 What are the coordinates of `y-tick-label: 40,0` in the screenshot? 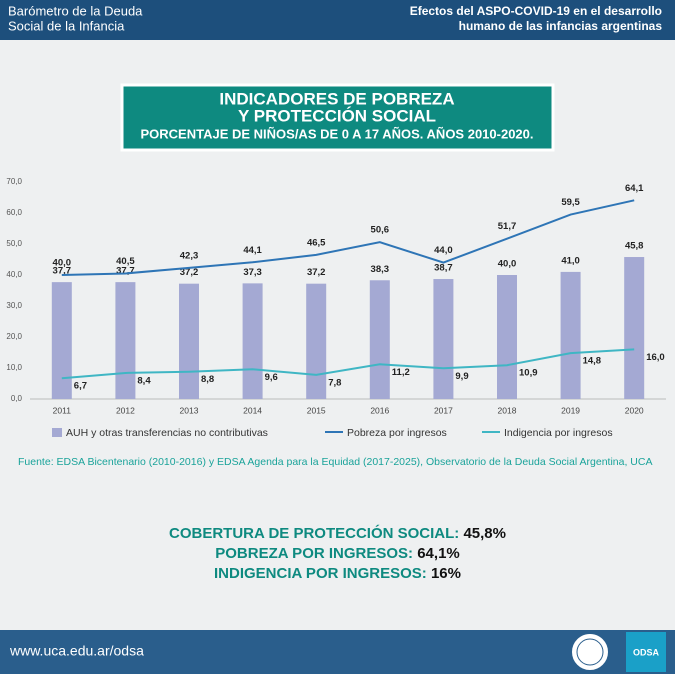 It's located at (14, 274).